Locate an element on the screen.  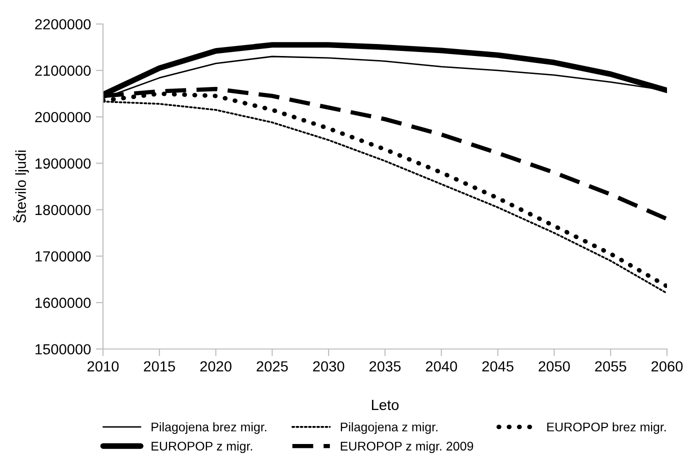
x-tick-label: 2020 is located at coordinates (216, 366).